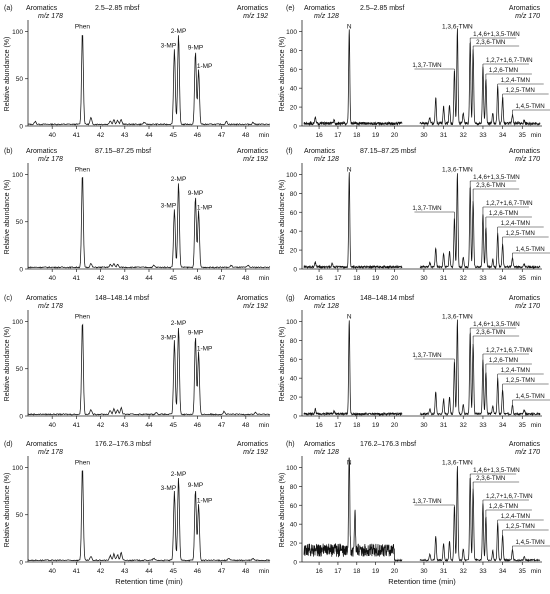  Describe the element at coordinates (50, 306) in the screenshot. I see `left-title-mz: m/z 178` at that location.